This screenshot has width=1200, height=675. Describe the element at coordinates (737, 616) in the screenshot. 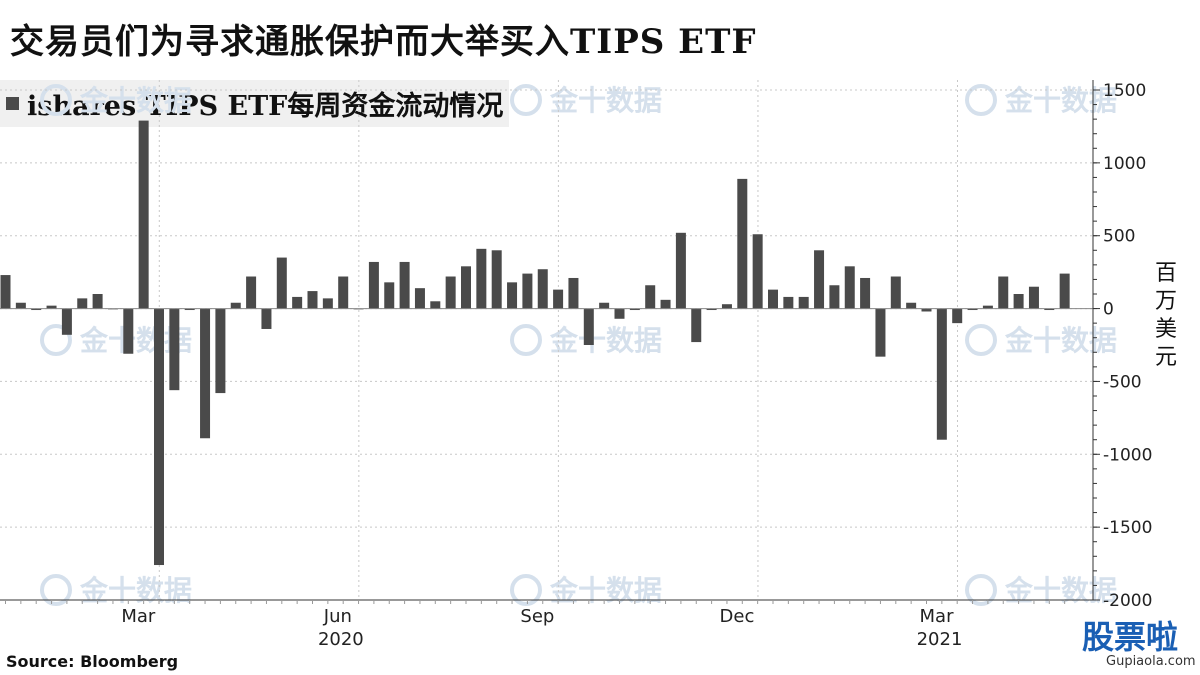

I see `x-tick-label: Dec` at that location.